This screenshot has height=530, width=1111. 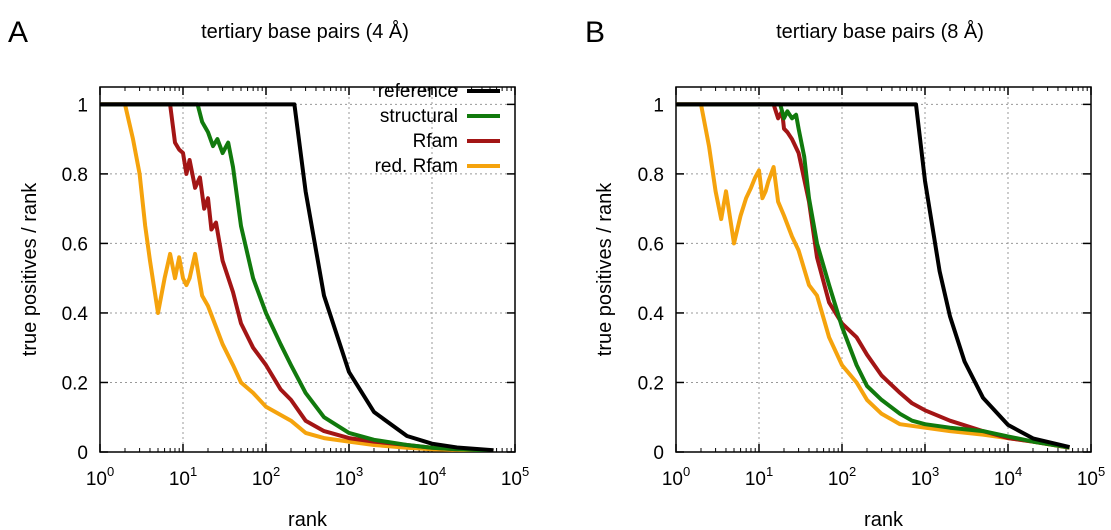 I want to click on panel-letter: A, so click(x=18, y=32).